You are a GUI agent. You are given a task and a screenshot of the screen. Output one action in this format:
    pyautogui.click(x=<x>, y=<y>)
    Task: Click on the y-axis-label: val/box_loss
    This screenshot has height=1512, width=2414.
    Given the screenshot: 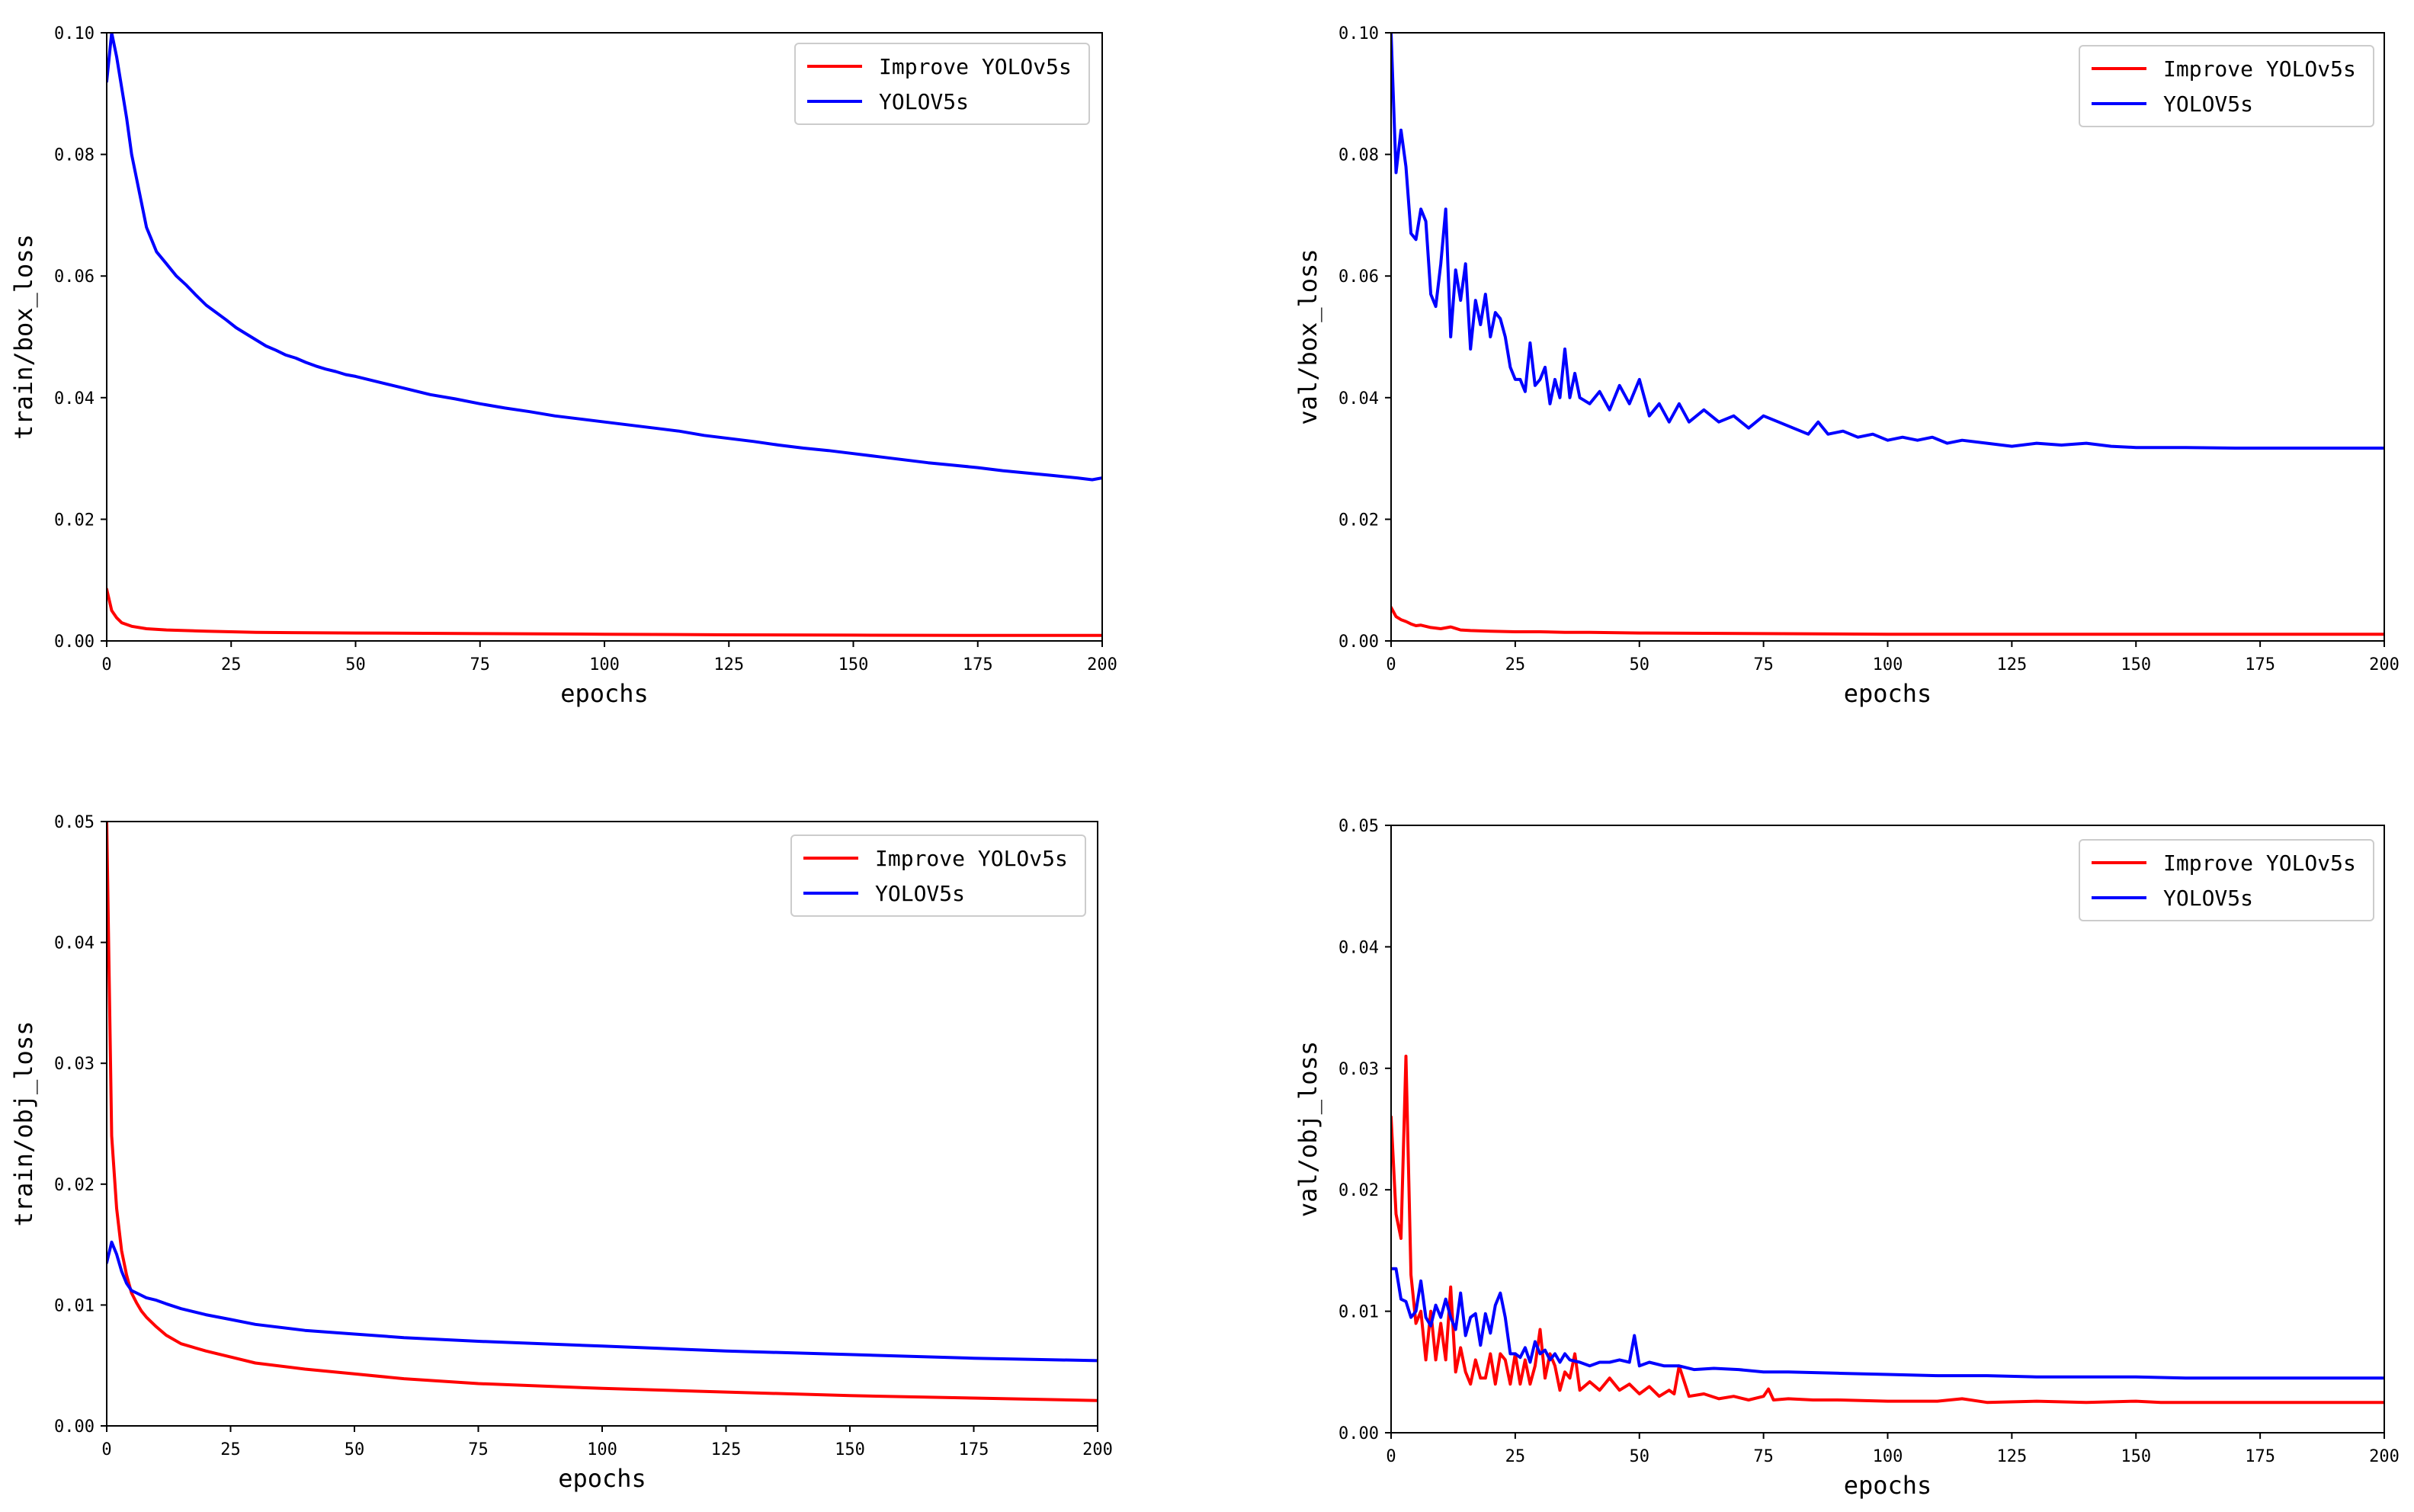 What is the action you would take?
    pyautogui.click(x=1308, y=336)
    